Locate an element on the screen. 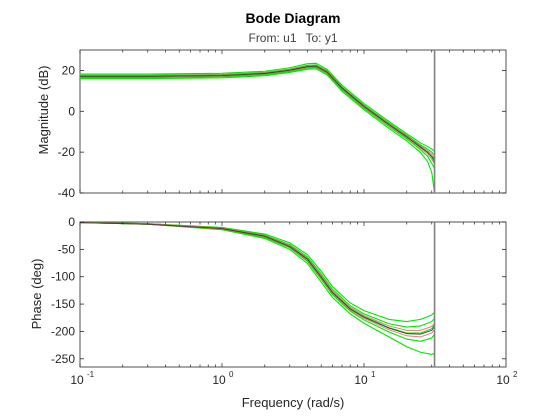  phase-y-label: Phase (deg) is located at coordinates (36, 294).